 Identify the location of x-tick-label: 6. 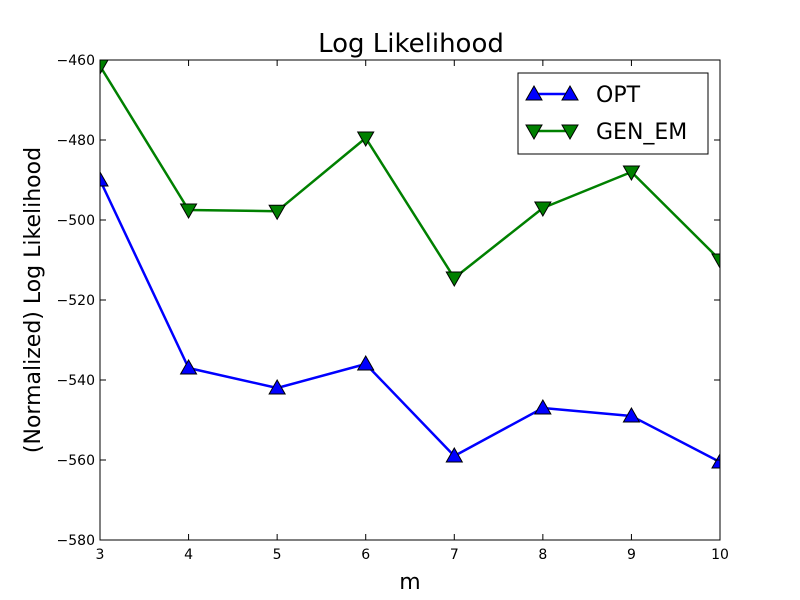
(365, 555).